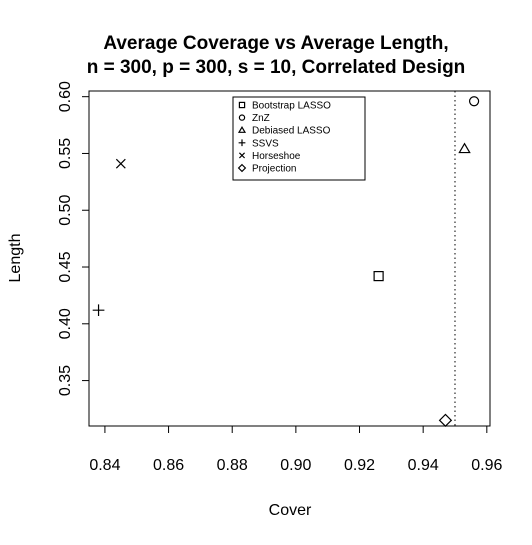 The height and width of the screenshot is (545, 532). What do you see at coordinates (290, 510) in the screenshot?
I see `x-axis-label: Cover` at bounding box center [290, 510].